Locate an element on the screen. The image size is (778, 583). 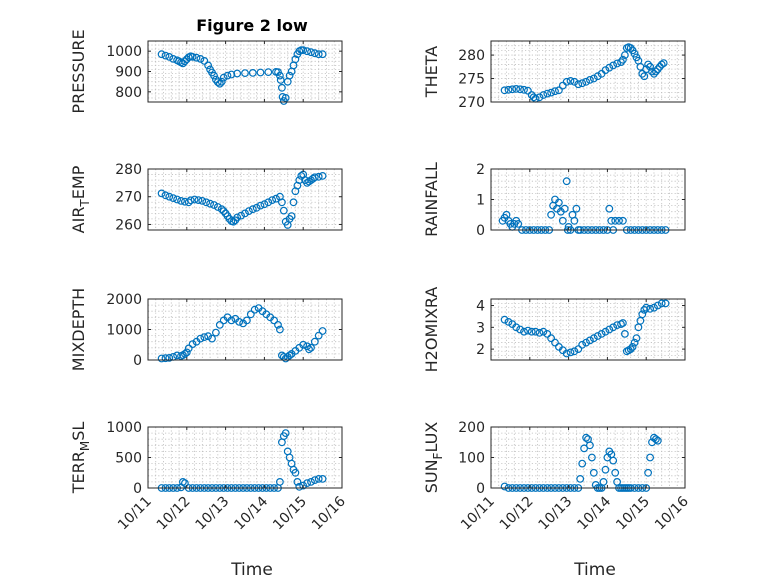
x-tick-label: 10/15 is located at coordinates (290, 514).